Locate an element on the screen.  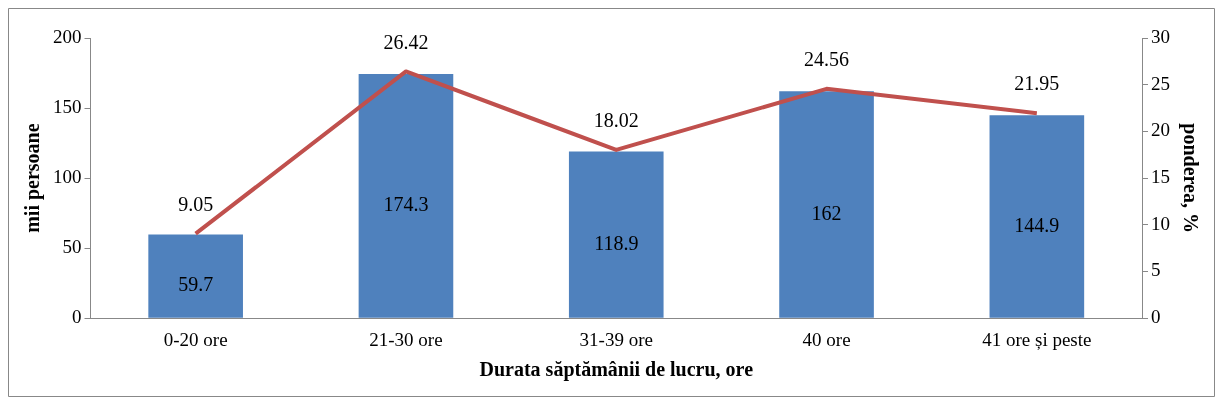
data-label: 26.42 is located at coordinates (406, 41).